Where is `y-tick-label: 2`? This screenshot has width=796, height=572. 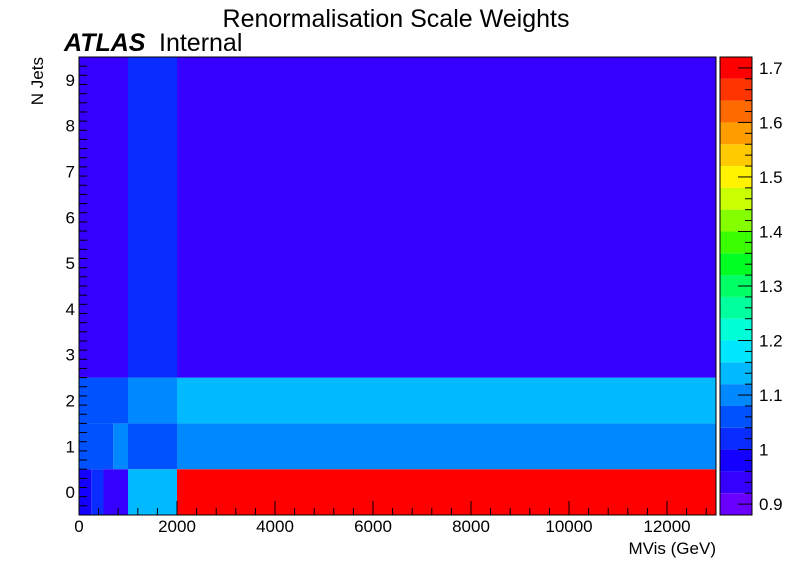
y-tick-label: 2 is located at coordinates (70, 401).